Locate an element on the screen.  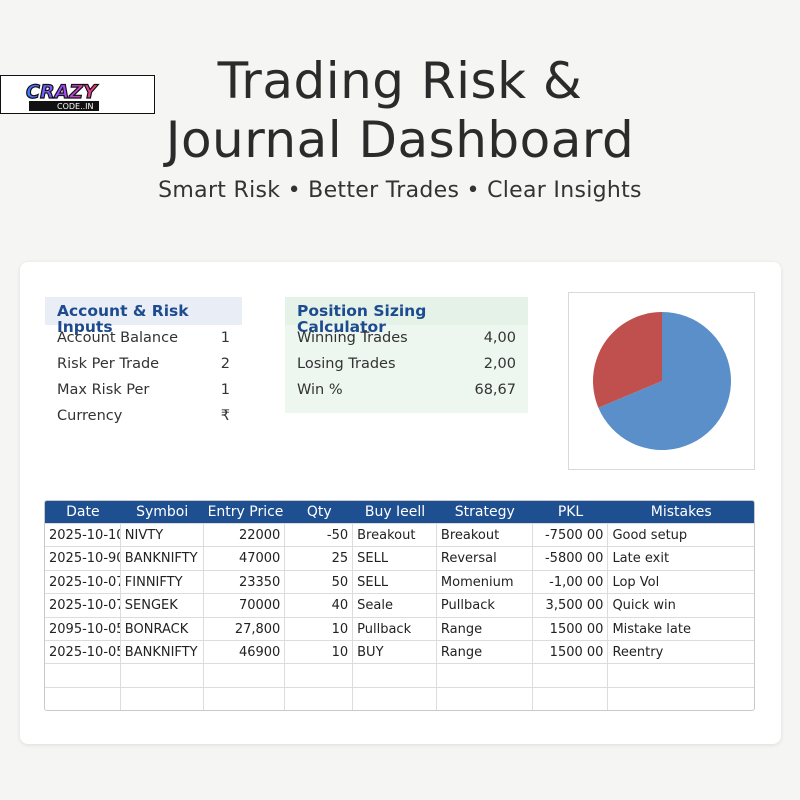
account-risk-label: Risk Per Trade is located at coordinates (108, 364).